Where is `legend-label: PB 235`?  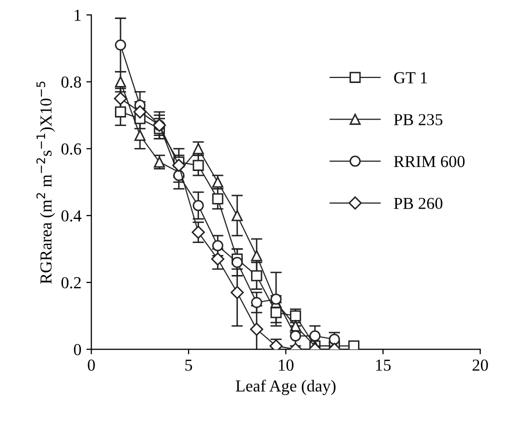
legend-label: PB 235 is located at coordinates (418, 120).